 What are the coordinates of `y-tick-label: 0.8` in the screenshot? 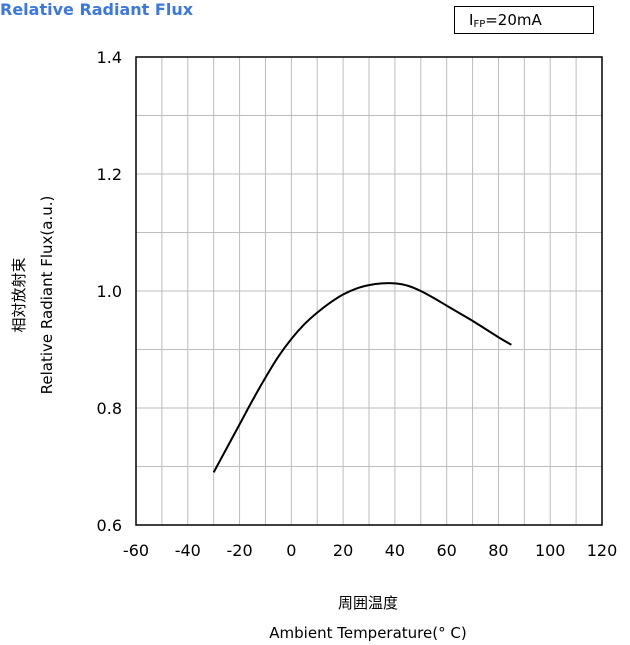 It's located at (109, 408).